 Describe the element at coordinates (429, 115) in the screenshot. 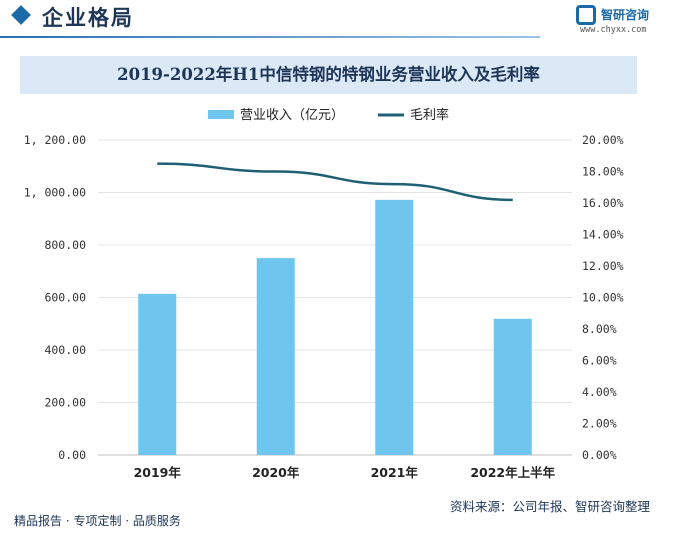

I see `legend-label-margin: 毛利率` at that location.